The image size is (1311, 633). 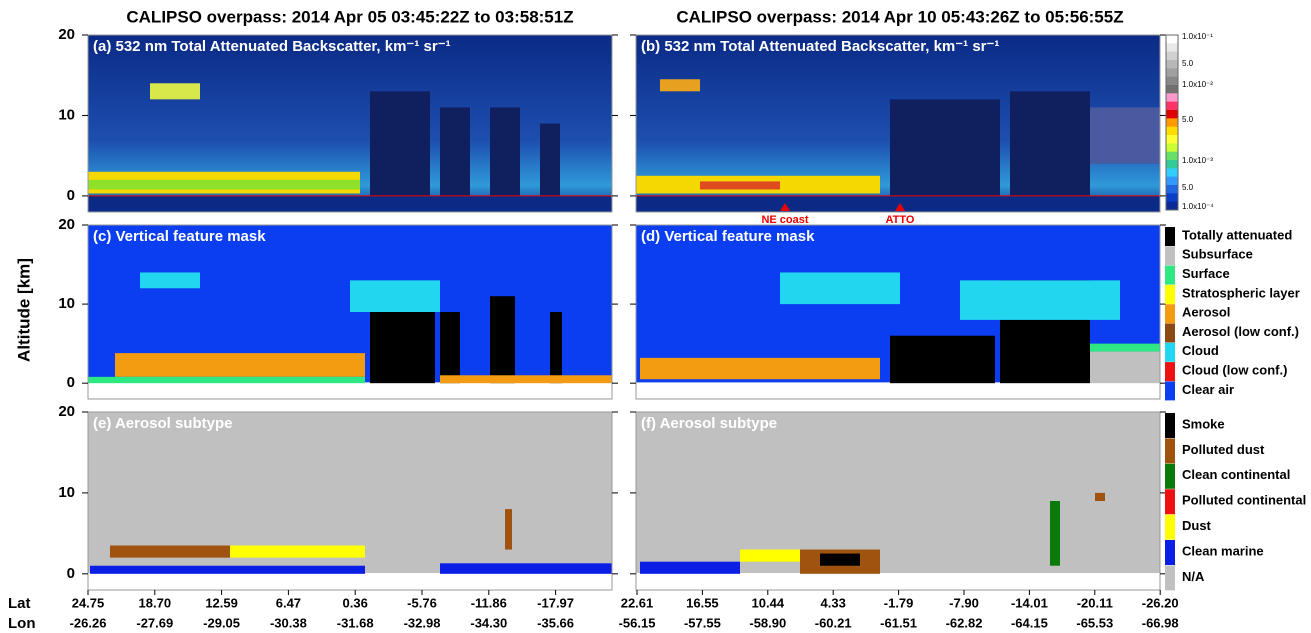 What do you see at coordinates (19, 603) in the screenshot?
I see `axis-row-label: Lat` at bounding box center [19, 603].